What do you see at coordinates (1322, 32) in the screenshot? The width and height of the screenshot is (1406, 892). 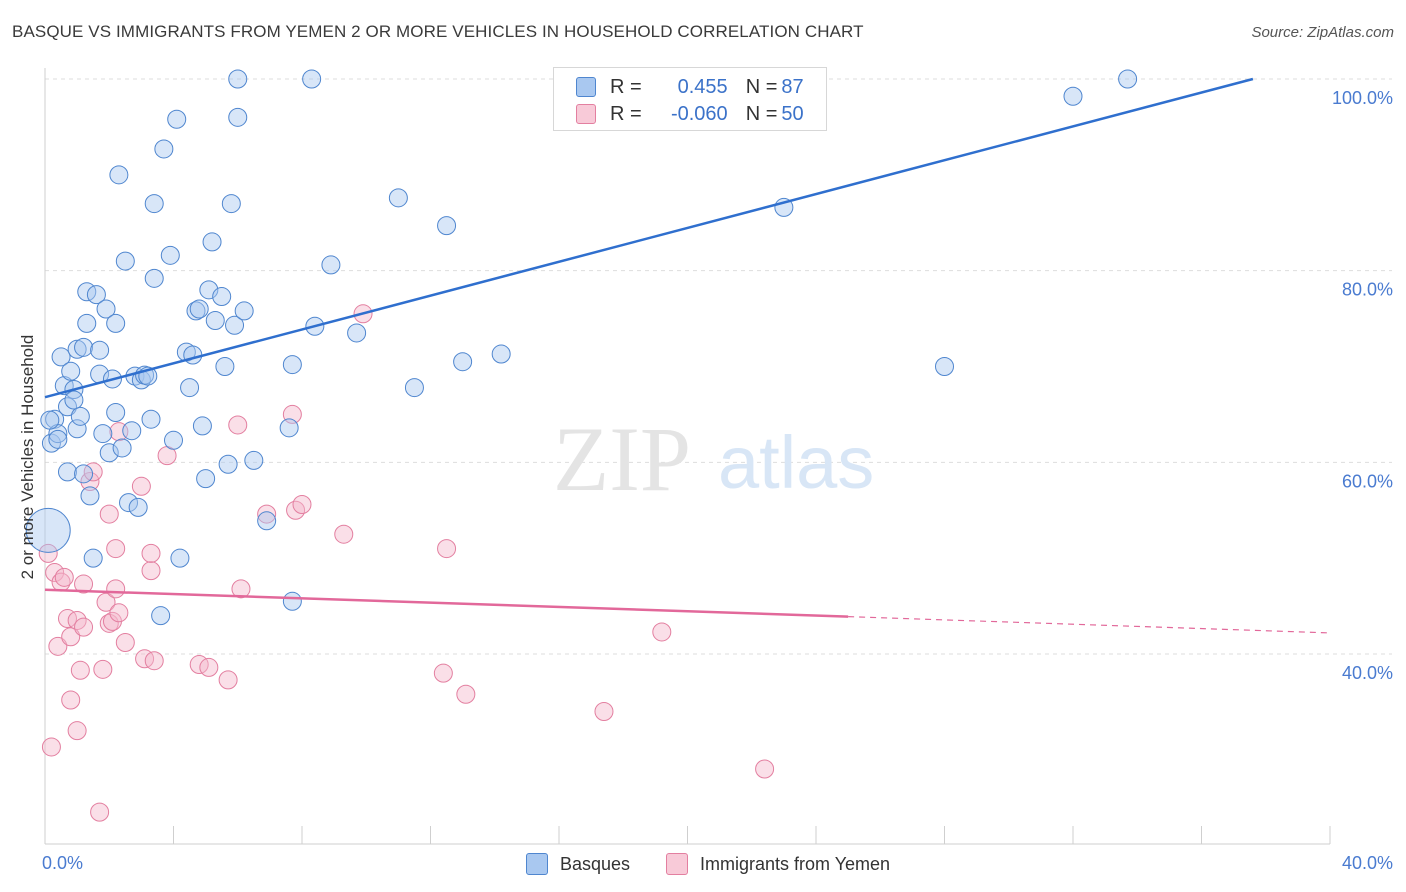 I see `source-label: Source: ZipAtlas.com` at bounding box center [1322, 32].